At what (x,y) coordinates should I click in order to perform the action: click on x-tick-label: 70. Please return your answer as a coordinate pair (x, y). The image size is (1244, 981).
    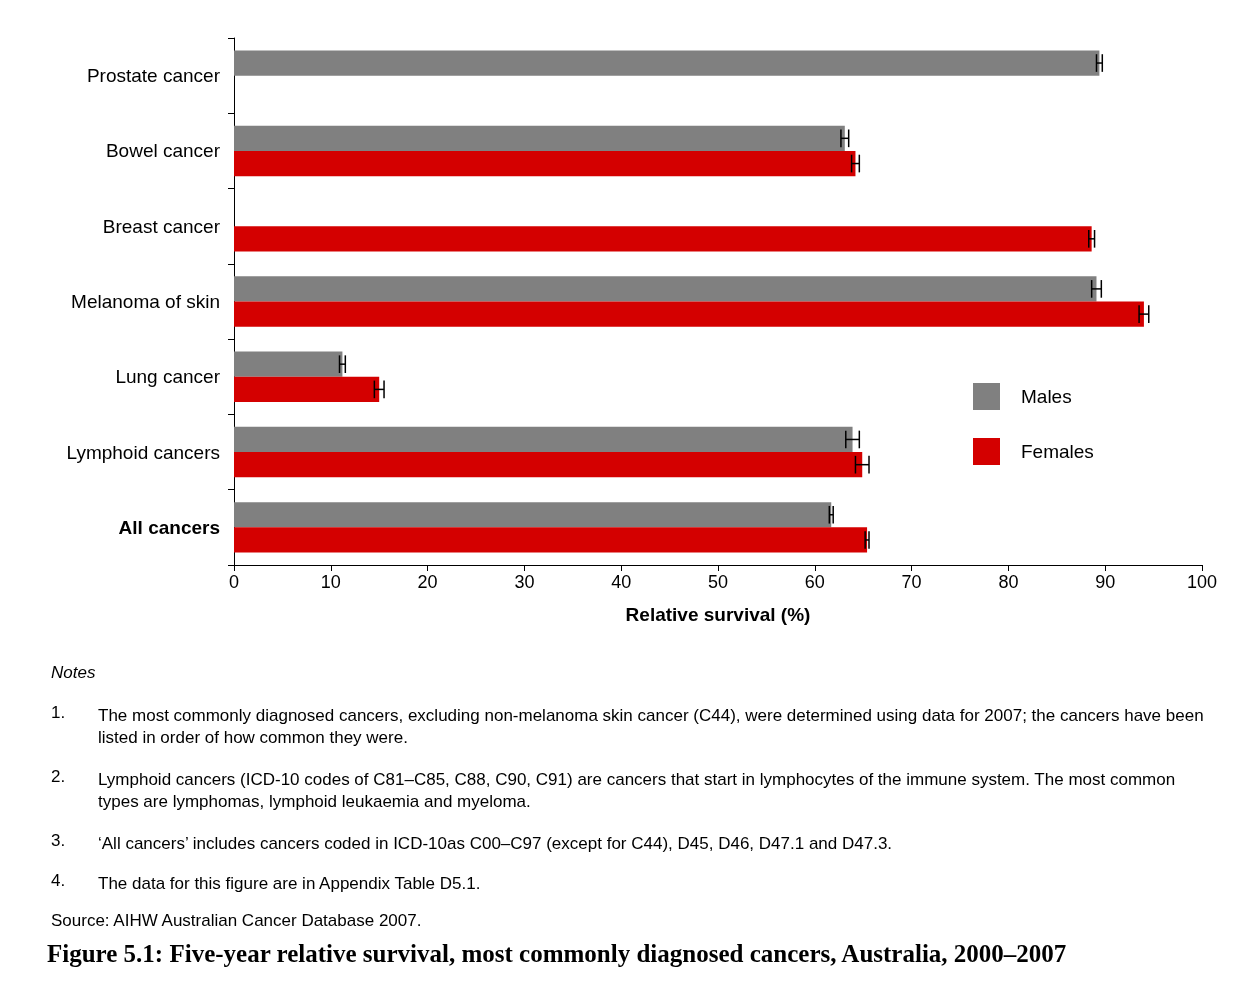
    Looking at the image, I should click on (911, 582).